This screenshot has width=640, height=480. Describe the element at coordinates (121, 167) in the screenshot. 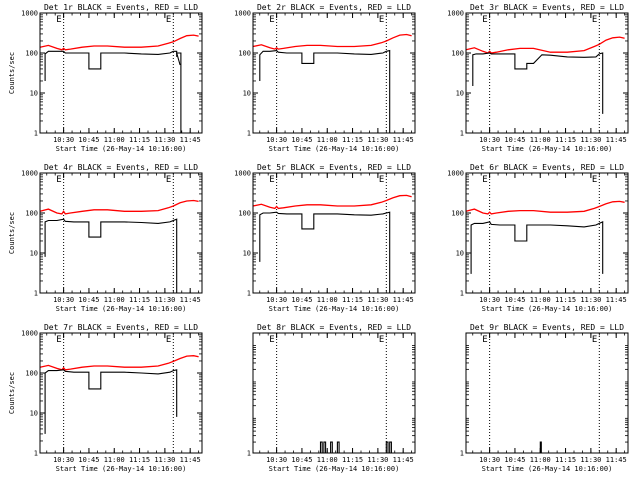

I see `chart-title: Det 4r BLACK = Events, RED = LLD` at that location.